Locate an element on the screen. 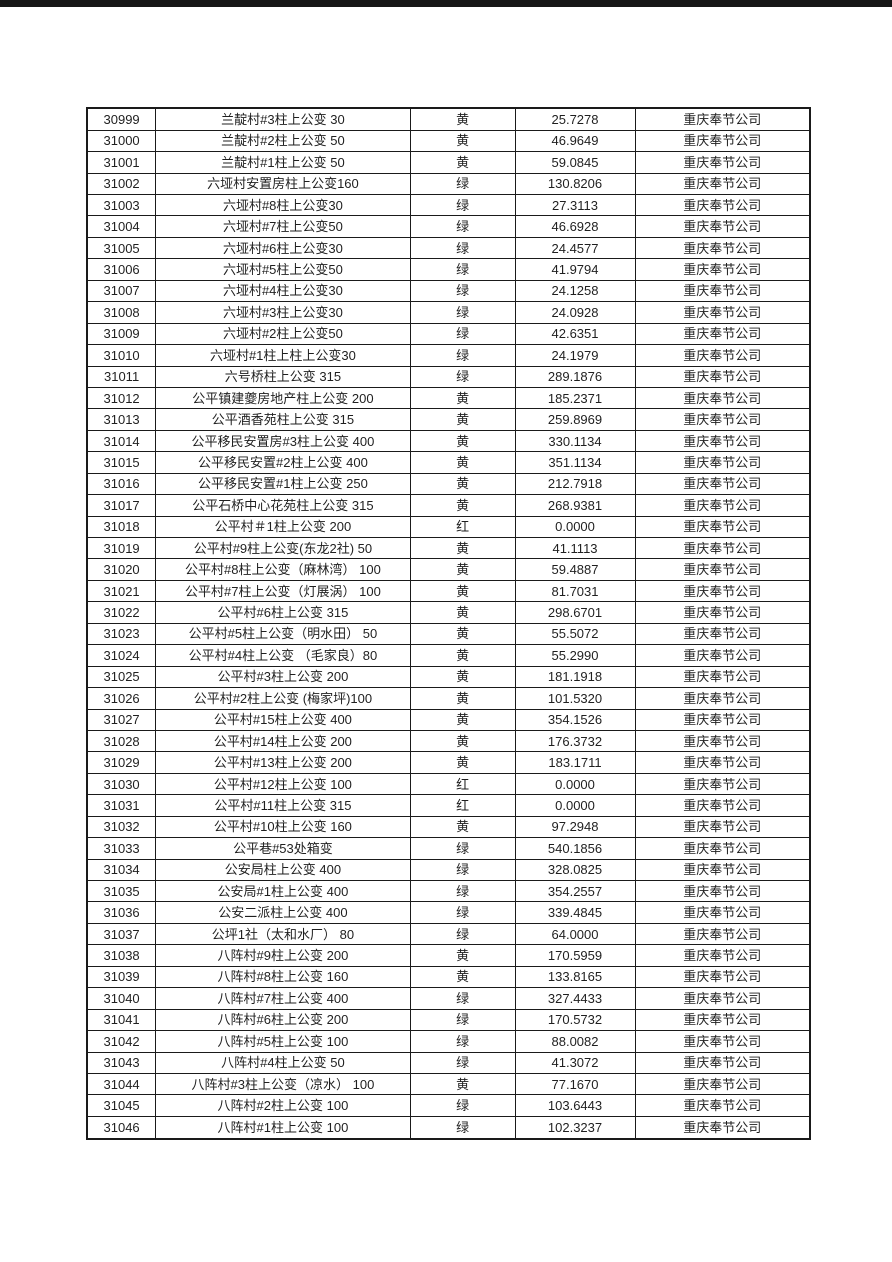  name-cell: 八阵村#4柱上公变 50 is located at coordinates (283, 1062).